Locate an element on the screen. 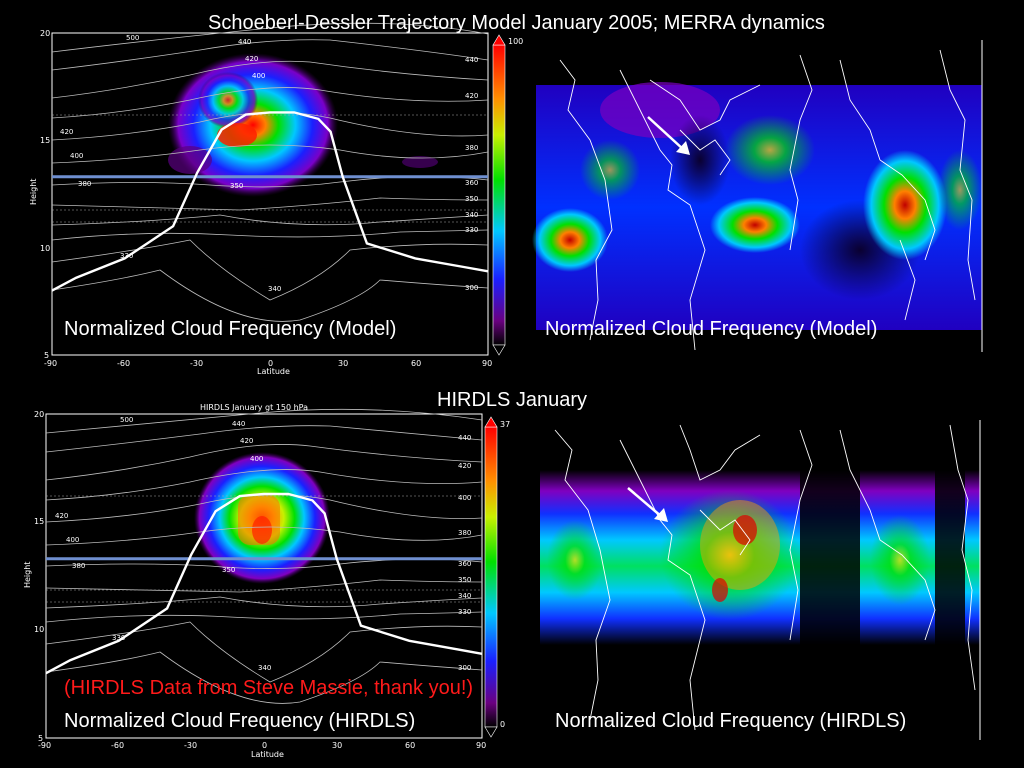 This screenshot has height=768, width=1024. model-xtick-m90: -90 is located at coordinates (50, 363).